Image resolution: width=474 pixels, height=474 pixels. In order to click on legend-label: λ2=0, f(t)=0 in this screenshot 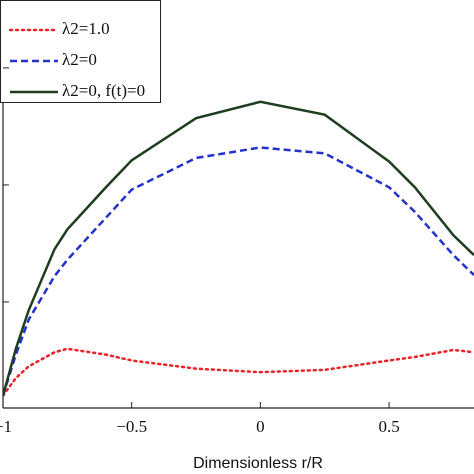, I will do `click(103, 90)`.